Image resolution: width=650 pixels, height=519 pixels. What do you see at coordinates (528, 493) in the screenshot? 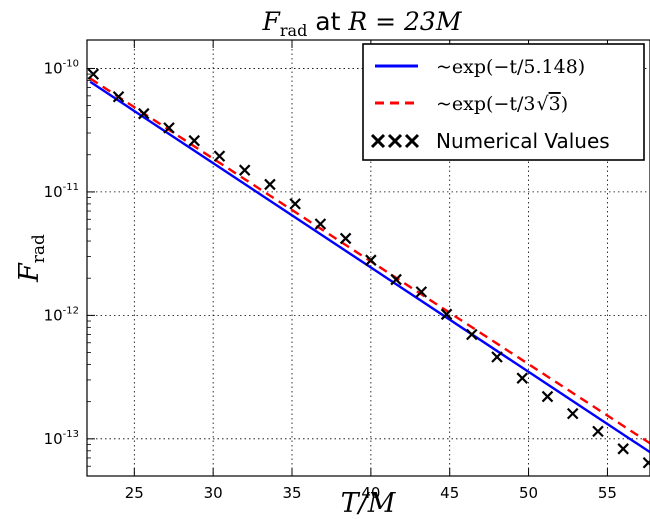
I see `x-tick-label: 50` at bounding box center [528, 493].